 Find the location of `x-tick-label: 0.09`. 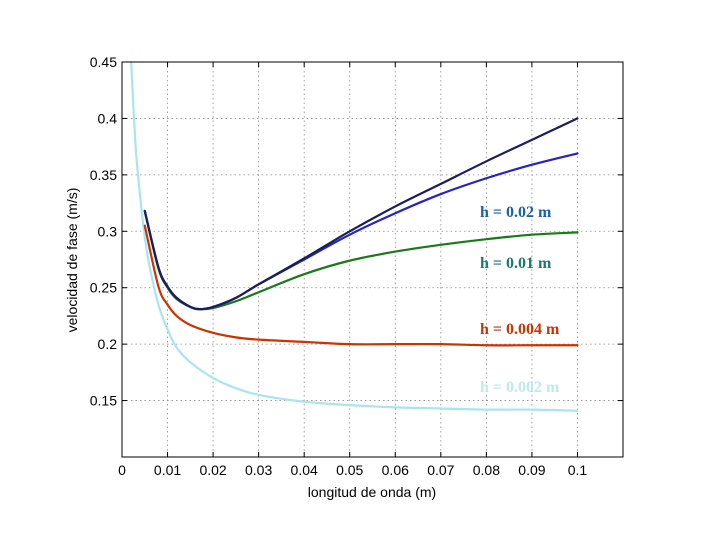

x-tick-label: 0.09 is located at coordinates (531, 470).